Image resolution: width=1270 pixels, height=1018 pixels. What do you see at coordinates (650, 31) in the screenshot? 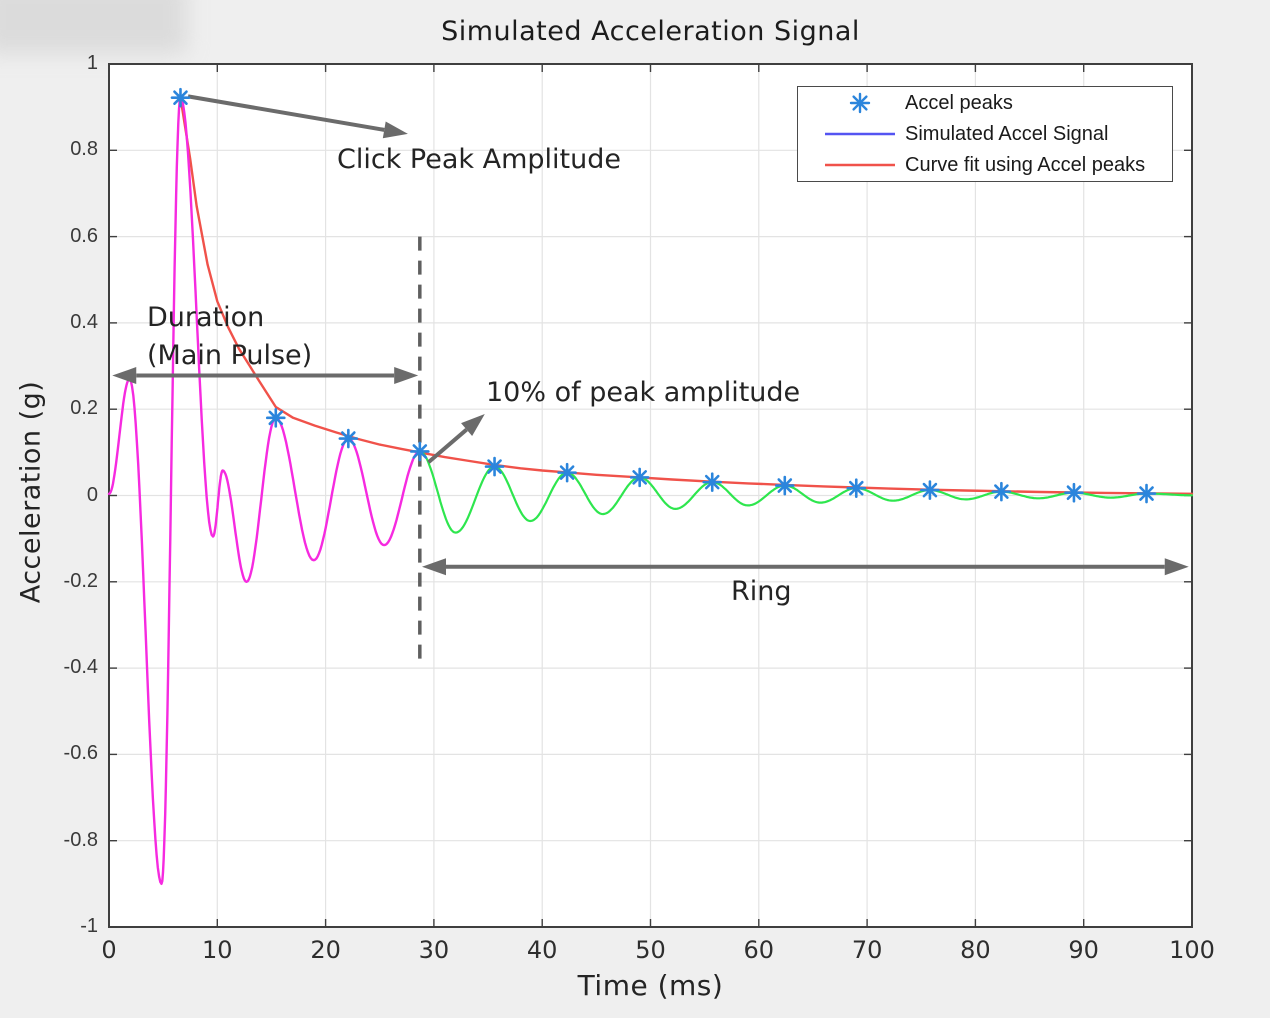
I see `chart-title: Simulated Acceleration Signal` at bounding box center [650, 31].